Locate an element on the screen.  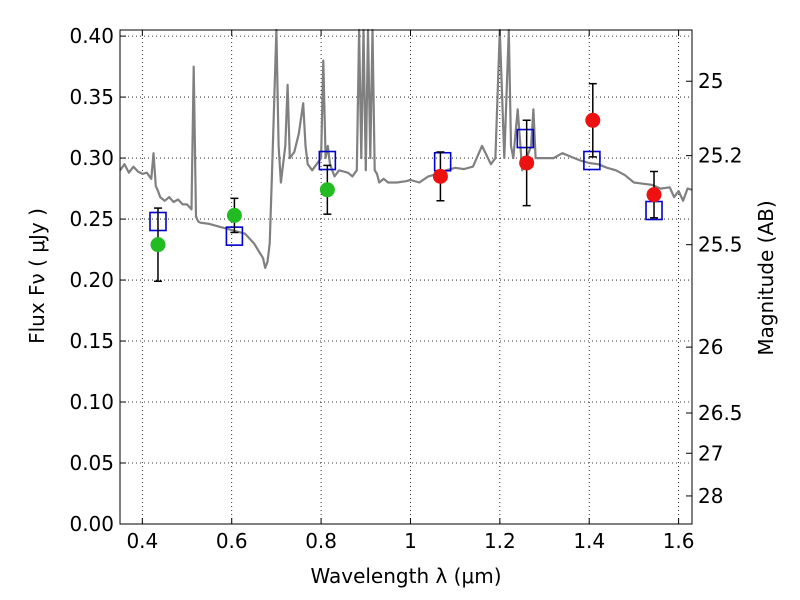
right-tick-label: 25 is located at coordinates (710, 81).